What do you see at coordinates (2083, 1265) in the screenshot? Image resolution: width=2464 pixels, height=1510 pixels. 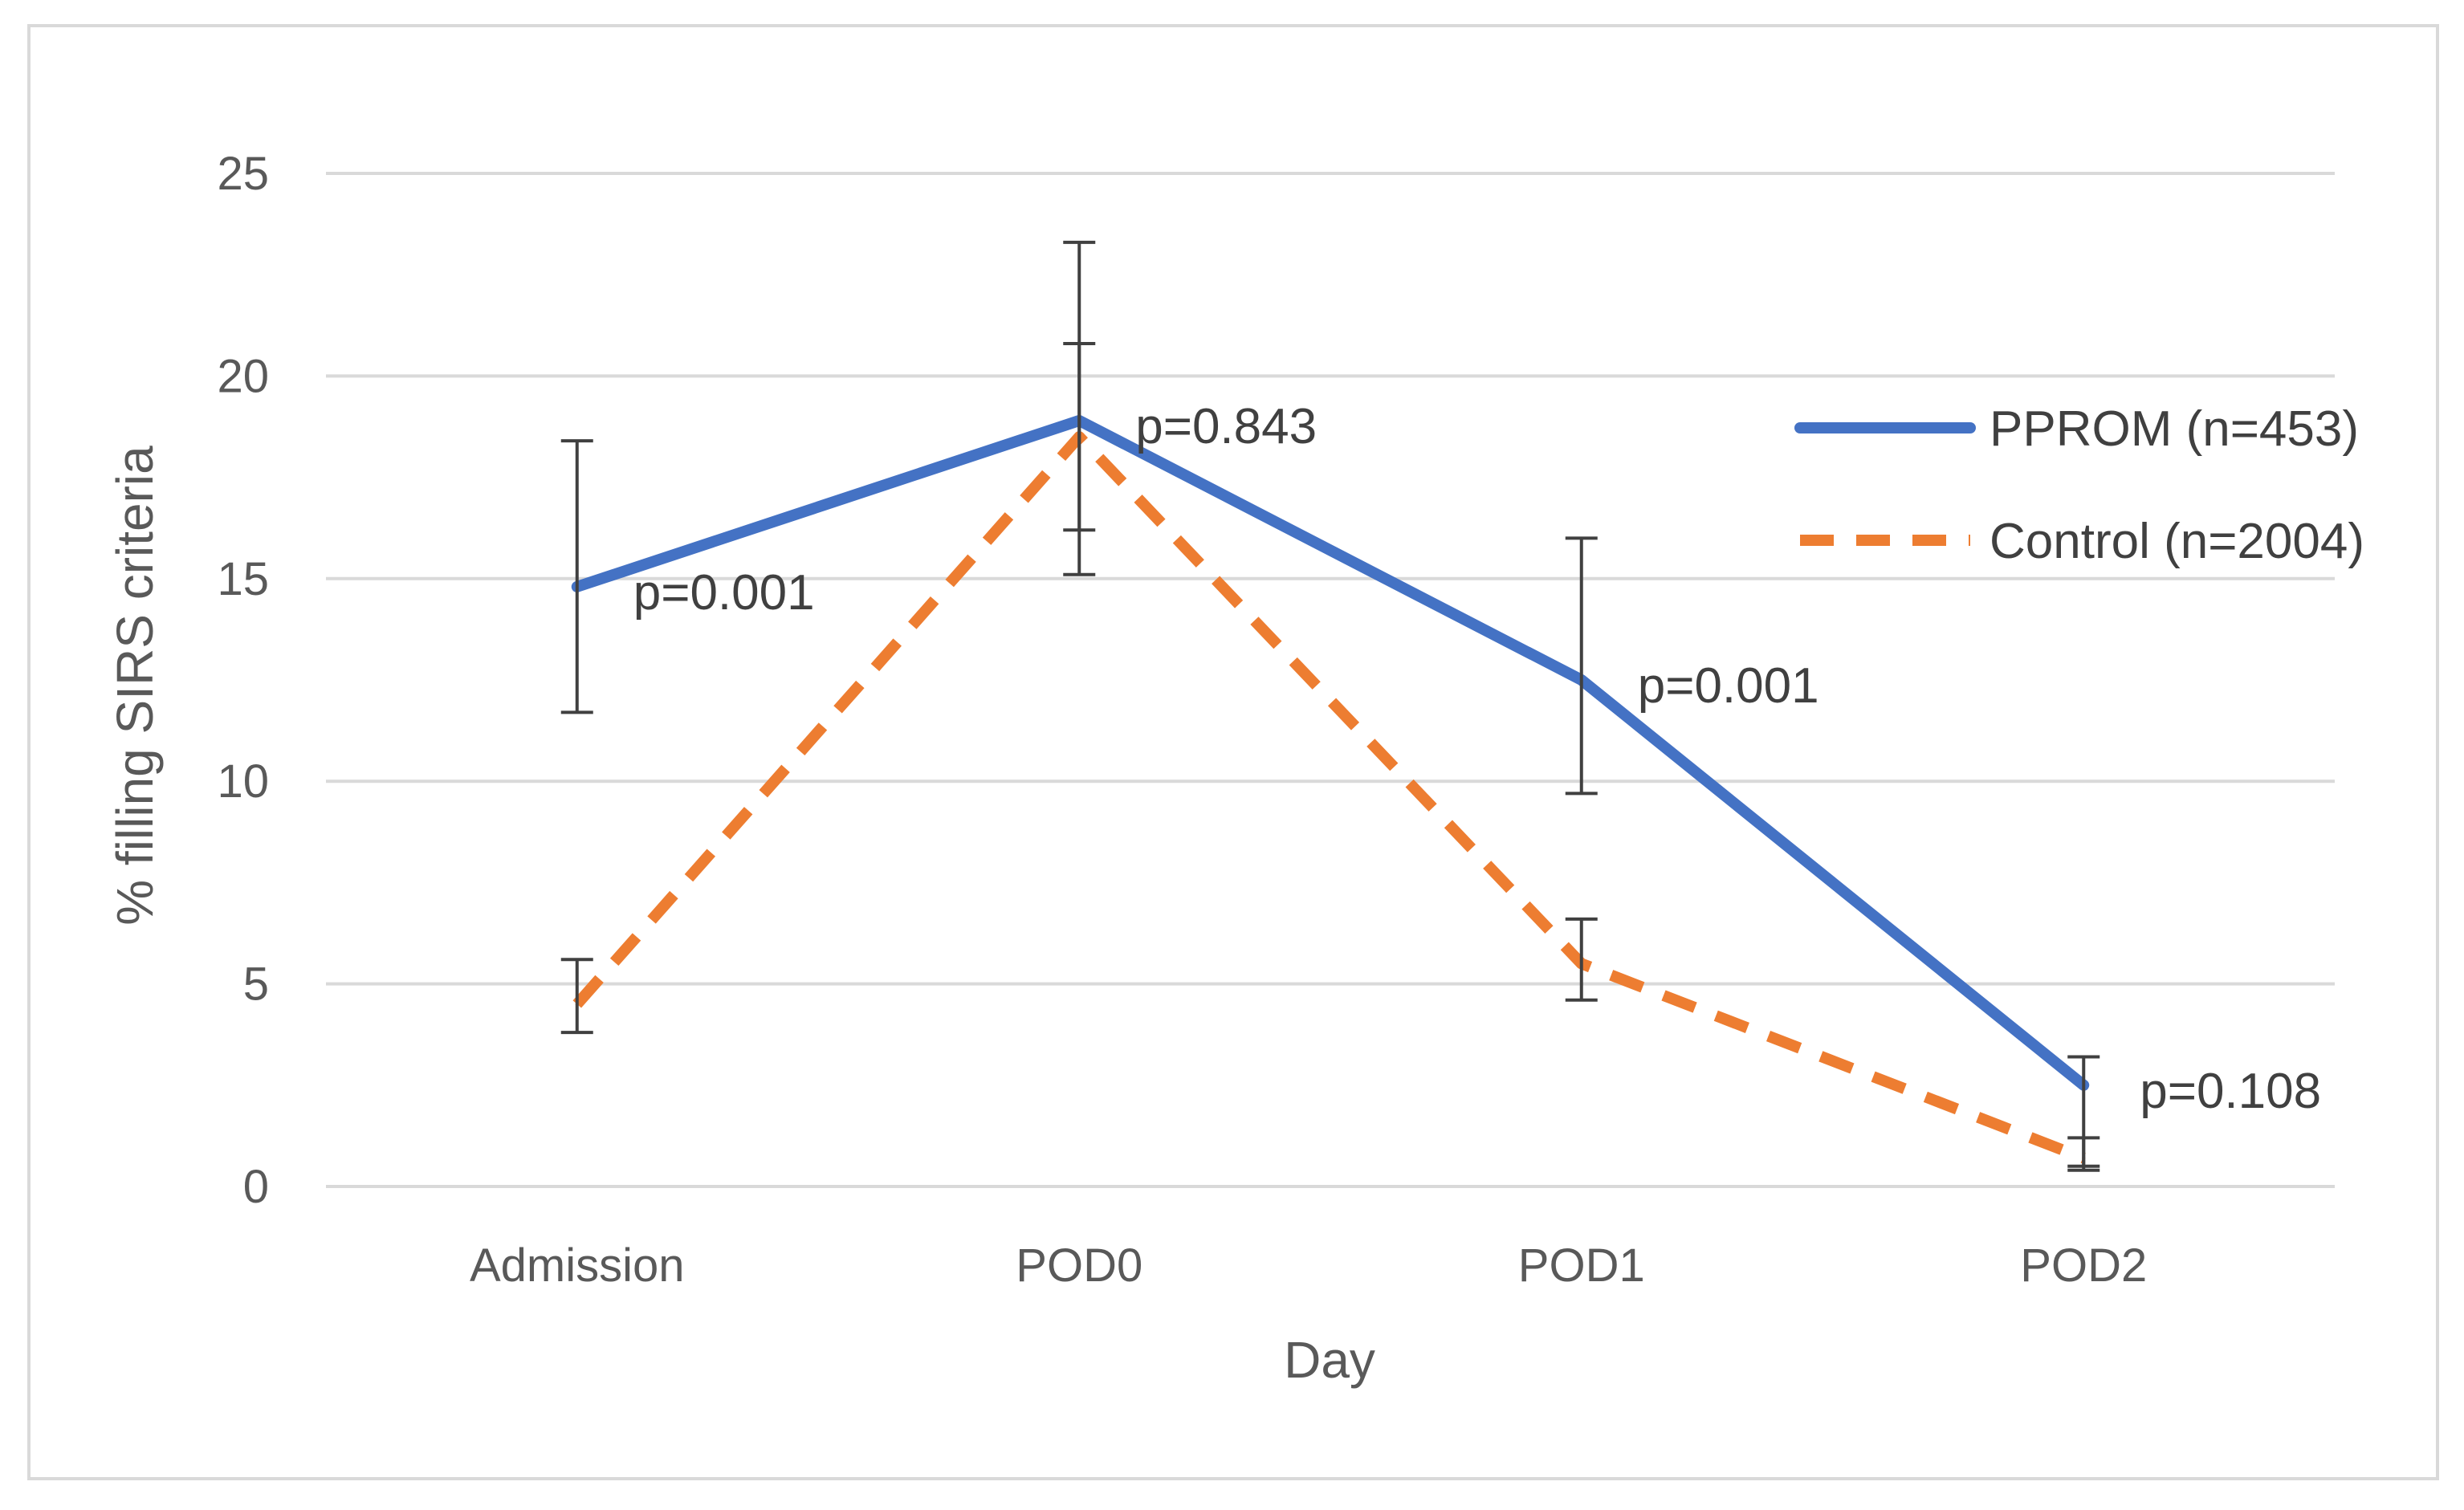 I see `x-tick-label-pod2: POD2` at bounding box center [2083, 1265].